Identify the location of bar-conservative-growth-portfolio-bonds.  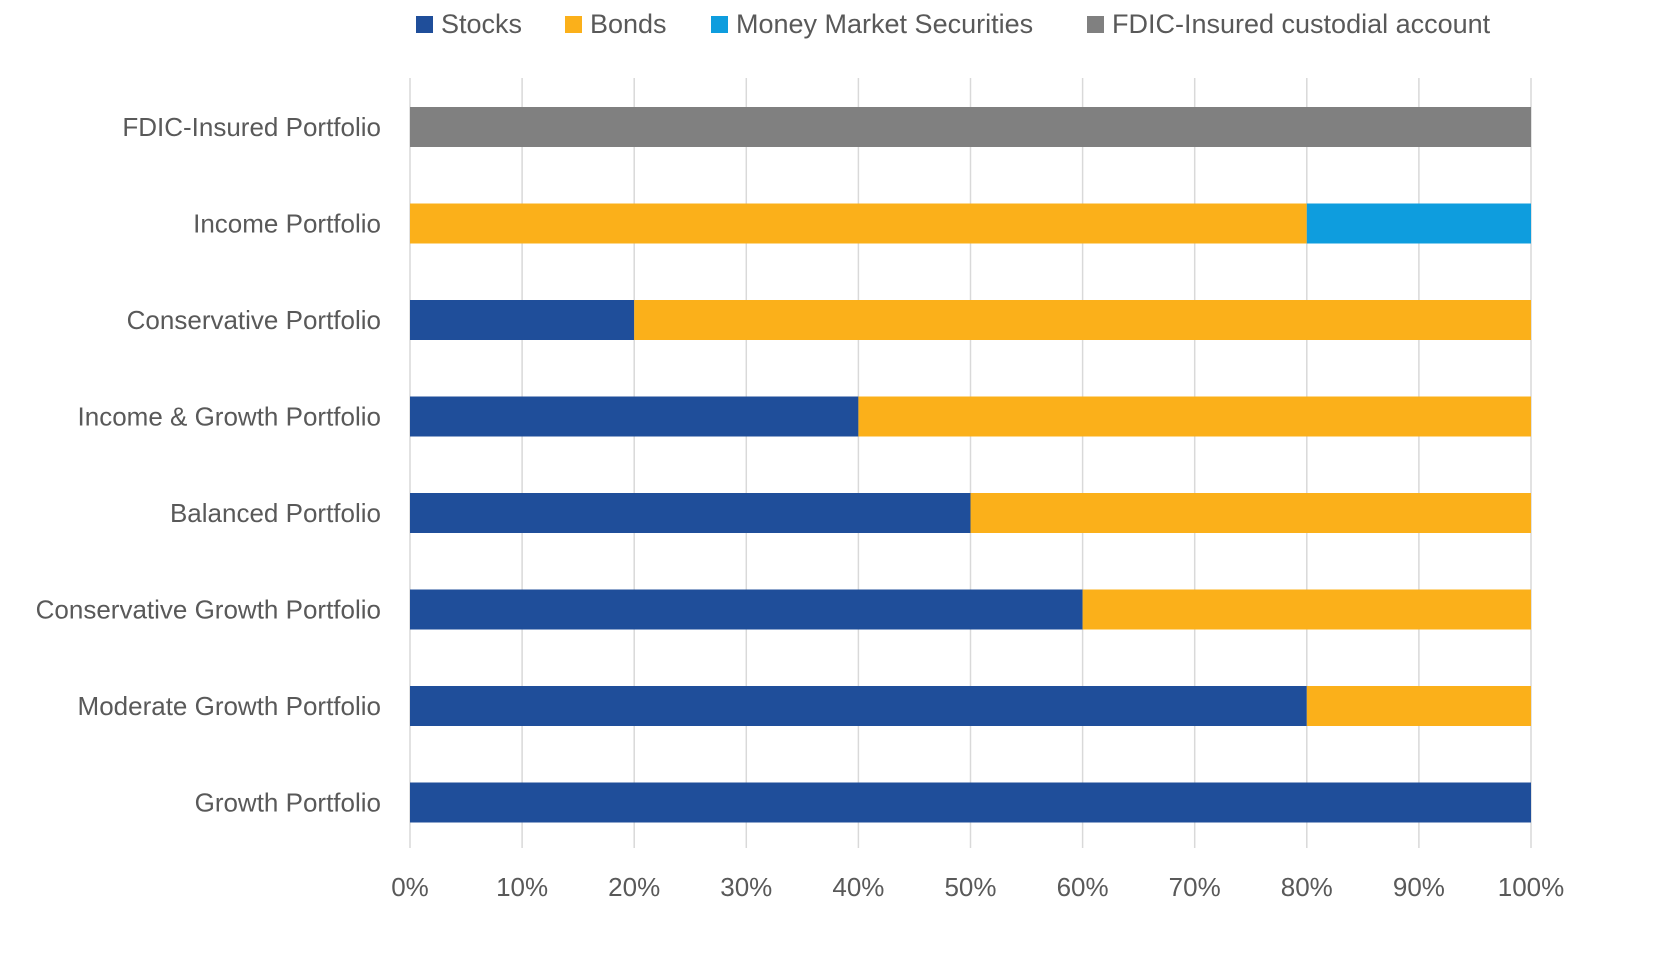
(1306, 609).